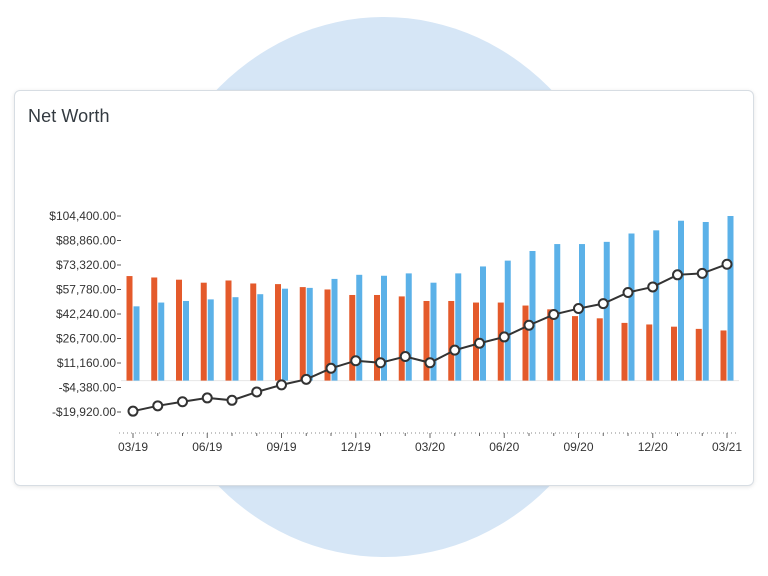  What do you see at coordinates (84, 412) in the screenshot?
I see `y-tick-label: -$19,920.00` at bounding box center [84, 412].